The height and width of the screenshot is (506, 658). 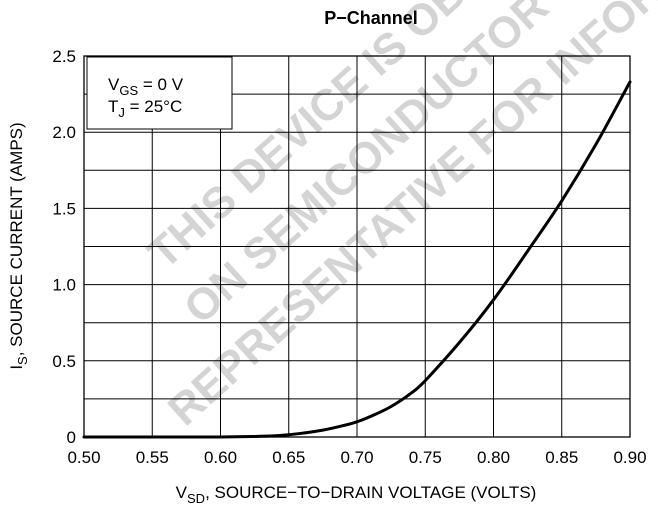 I want to click on y-tick-label: 2.0, so click(x=64, y=132).